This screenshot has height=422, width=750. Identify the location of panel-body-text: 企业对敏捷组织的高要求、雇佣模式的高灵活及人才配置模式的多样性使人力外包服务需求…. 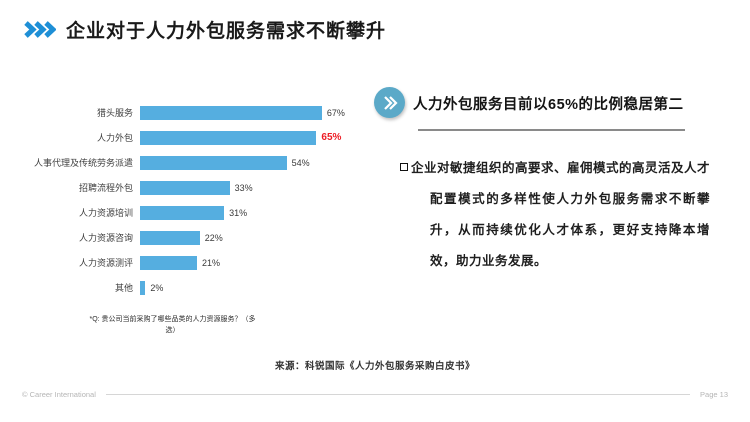
(555, 215).